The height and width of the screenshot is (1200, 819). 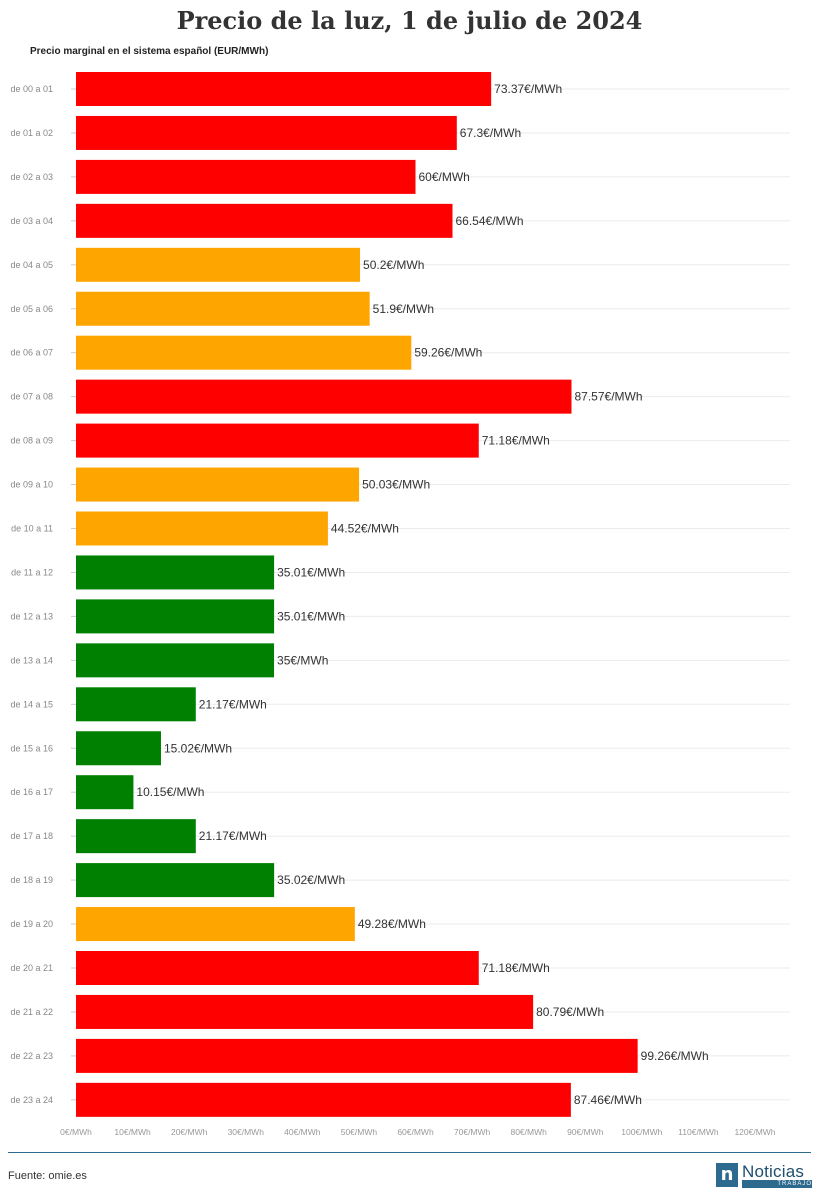 I want to click on publisher-logo: n Noticias TRABAJO, so click(x=764, y=1175).